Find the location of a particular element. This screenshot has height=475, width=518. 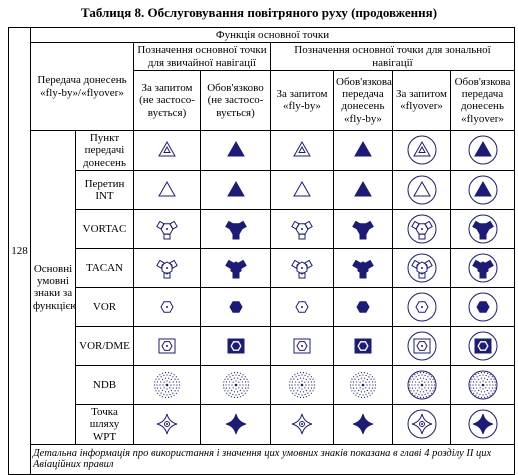

row: TACAN is located at coordinates (262, 267).